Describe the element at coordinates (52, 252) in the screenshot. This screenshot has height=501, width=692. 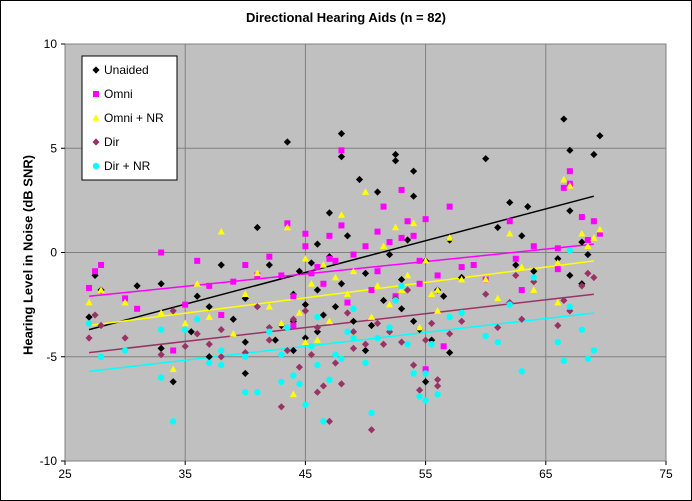
I see `y-tick-labels: -10 -5 0 5 10` at that location.